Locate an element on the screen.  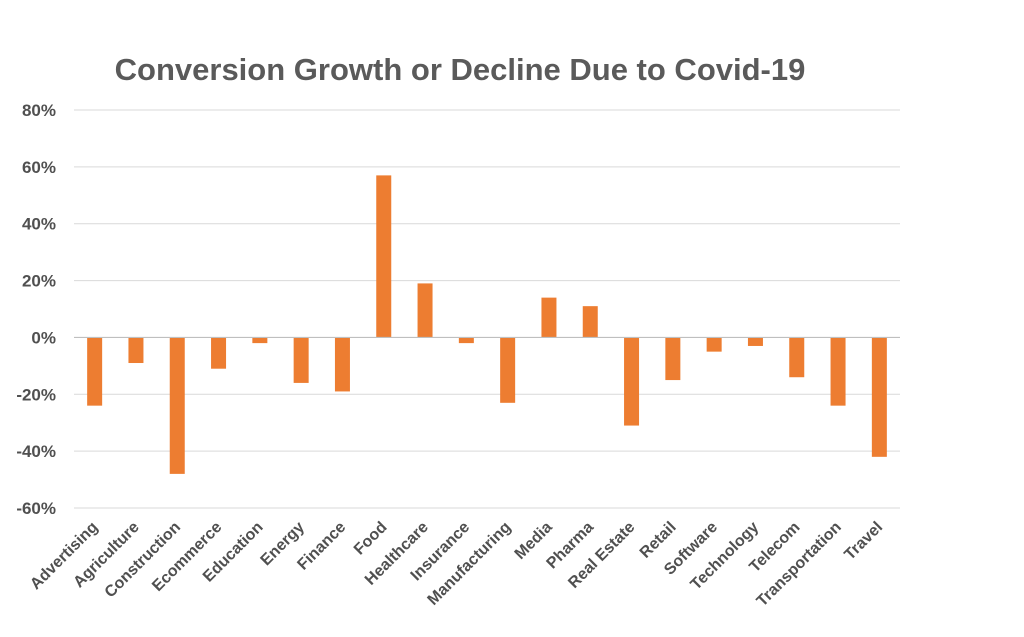
bar-technology is located at coordinates (755, 341).